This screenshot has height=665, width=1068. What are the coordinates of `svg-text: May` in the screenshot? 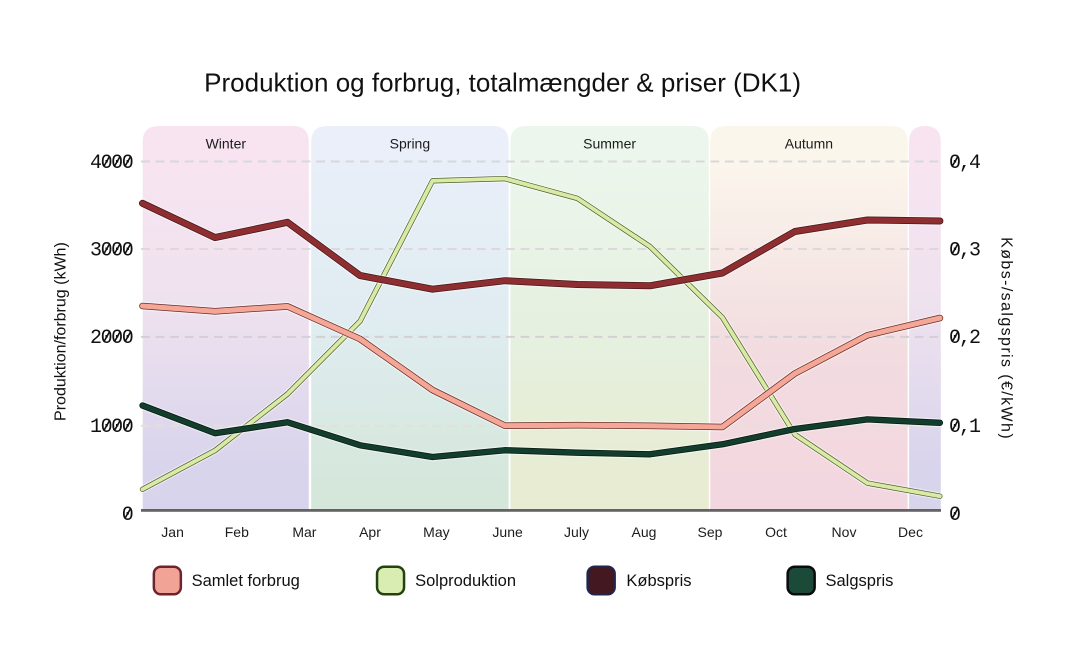 It's located at (436, 532).